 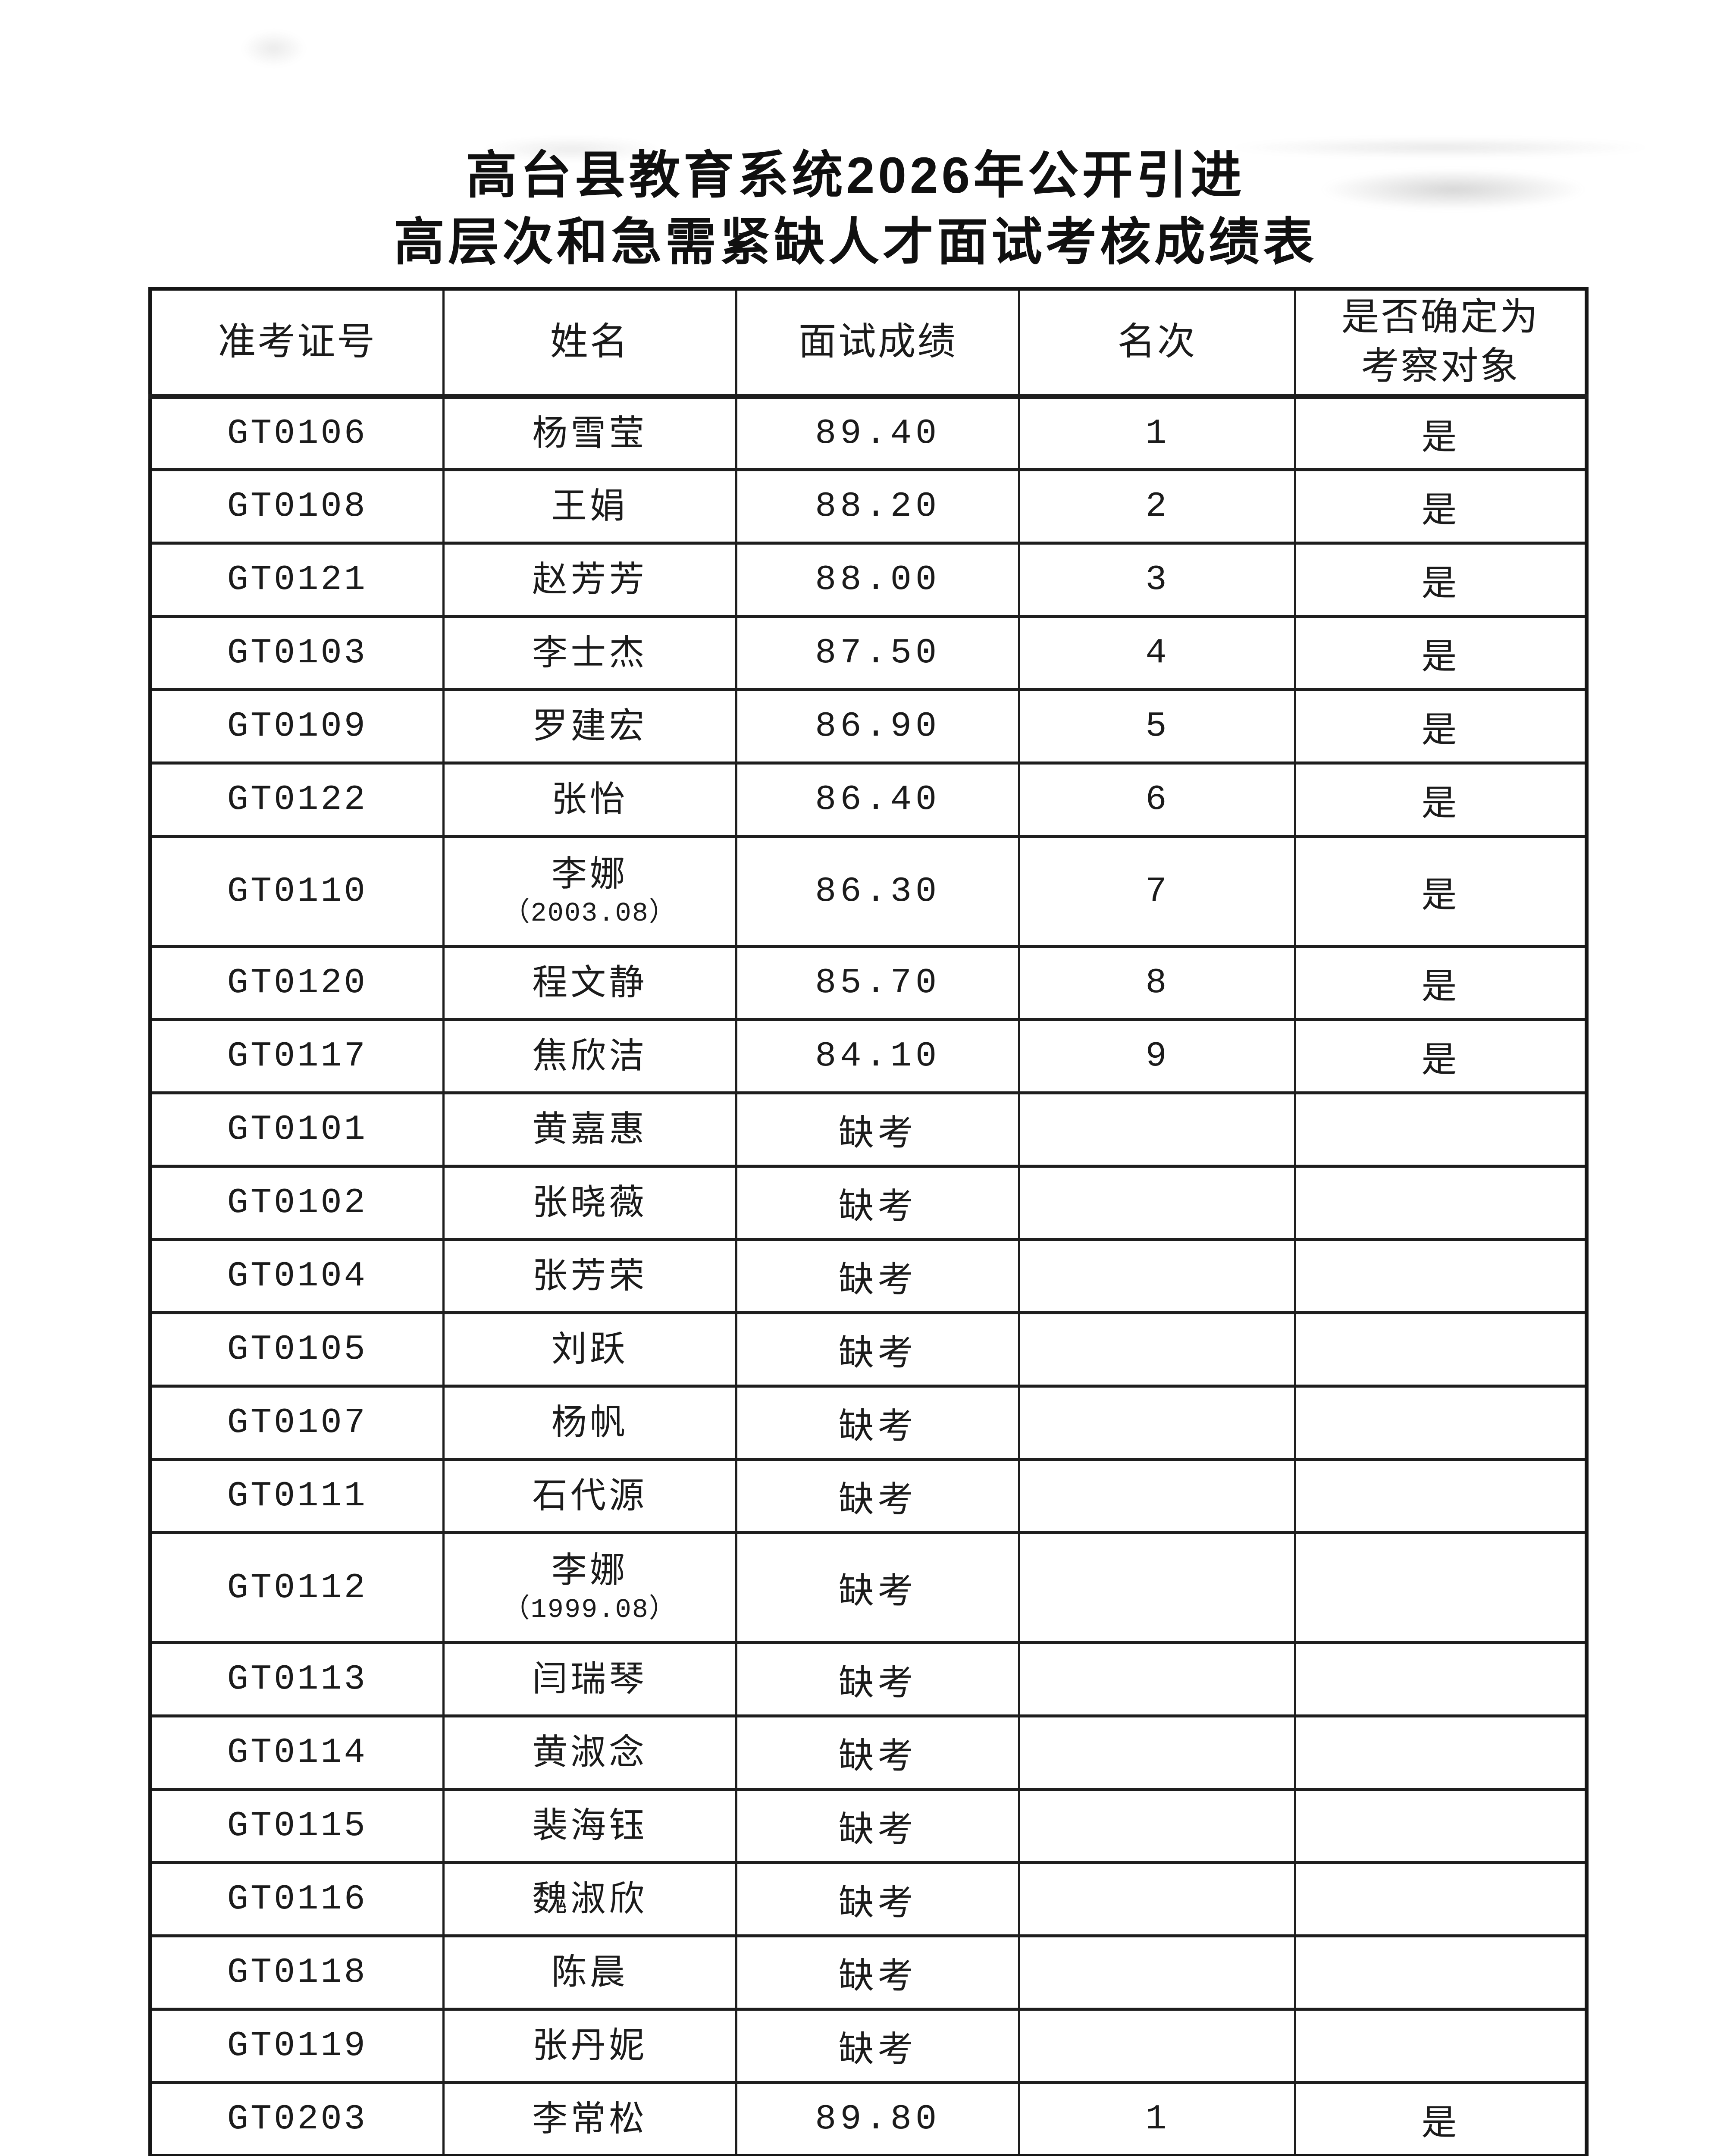 I want to click on candidate-name: 程文静, so click(x=590, y=983).